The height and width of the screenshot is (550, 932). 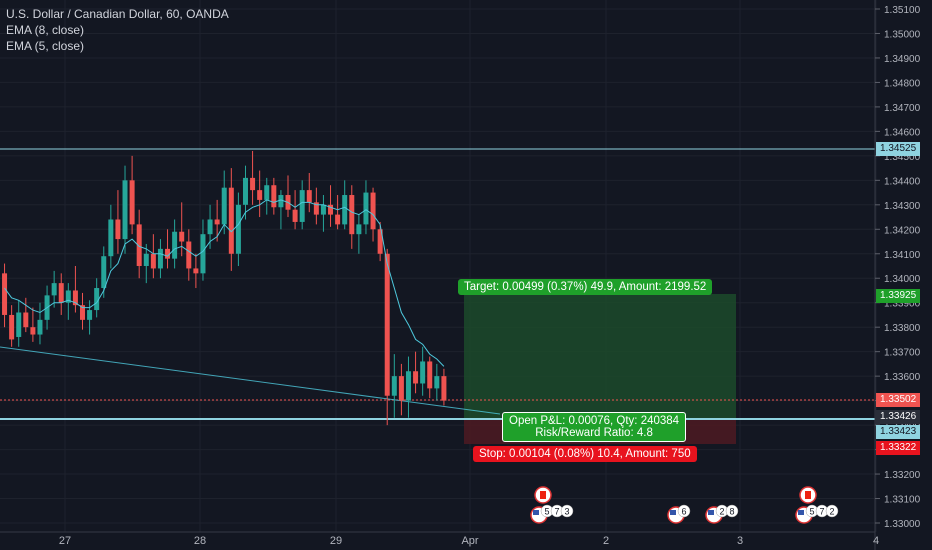 What do you see at coordinates (902, 304) in the screenshot?
I see `price-tick-label: 1.33900` at bounding box center [902, 304].